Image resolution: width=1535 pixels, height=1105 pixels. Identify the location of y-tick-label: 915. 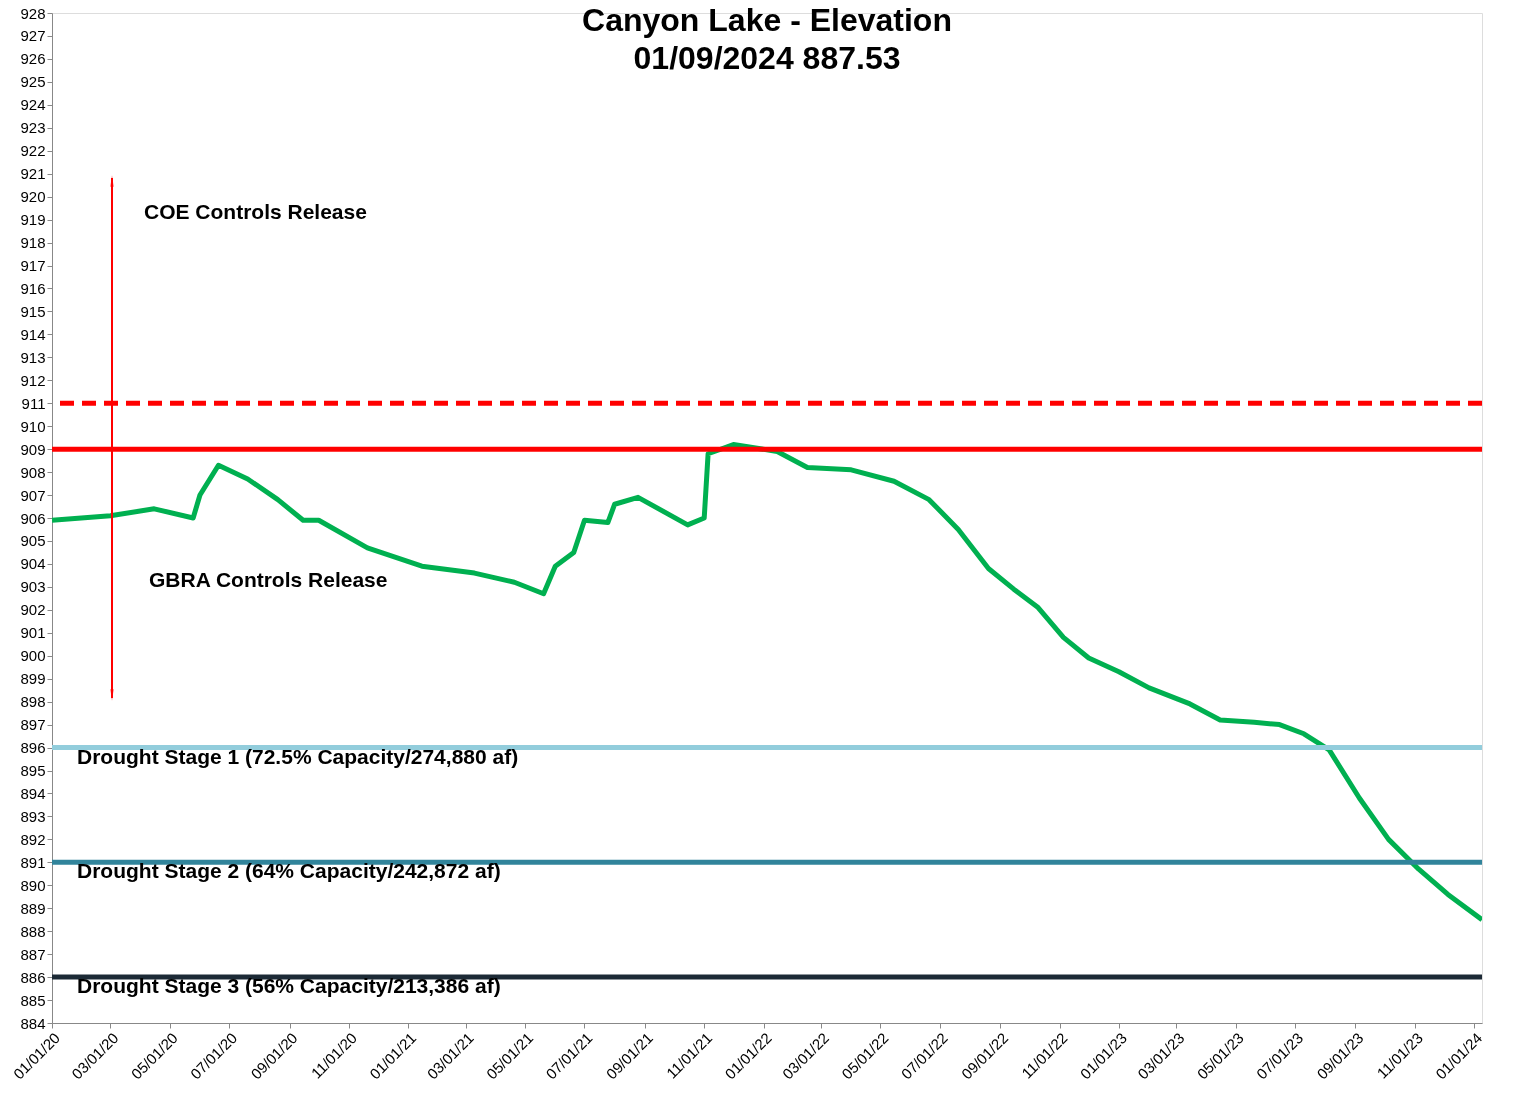
(33, 311).